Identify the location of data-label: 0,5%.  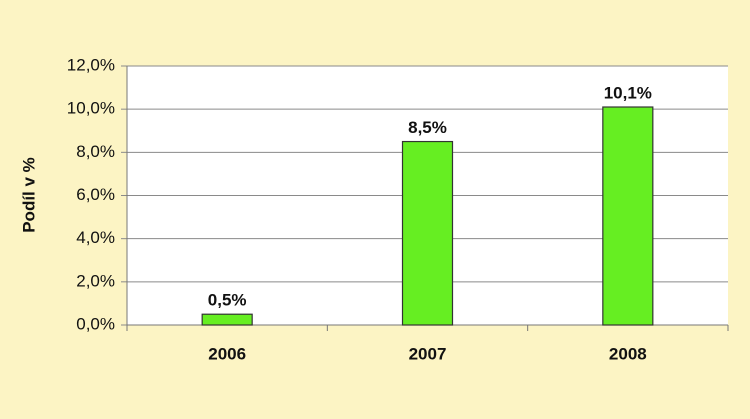
(227, 300).